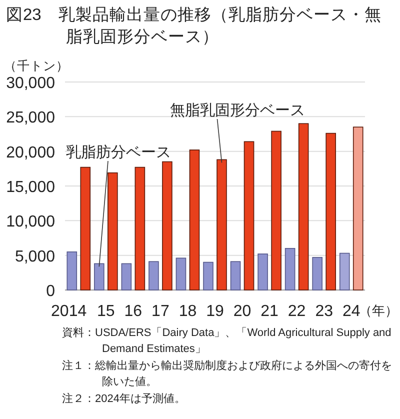 This screenshot has width=400, height=419. Describe the element at coordinates (187, 311) in the screenshot. I see `x-tick-label: 18` at that location.